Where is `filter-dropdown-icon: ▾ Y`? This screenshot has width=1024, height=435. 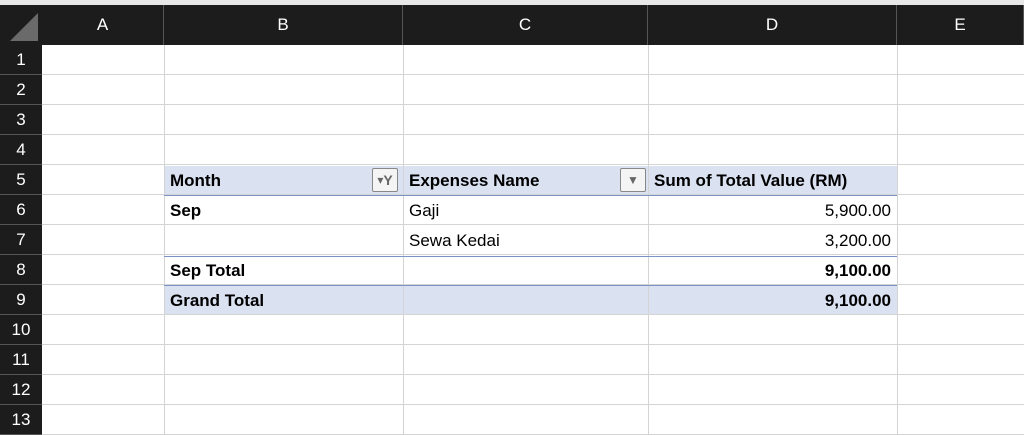 filter-dropdown-icon: ▾ Y is located at coordinates (385, 180).